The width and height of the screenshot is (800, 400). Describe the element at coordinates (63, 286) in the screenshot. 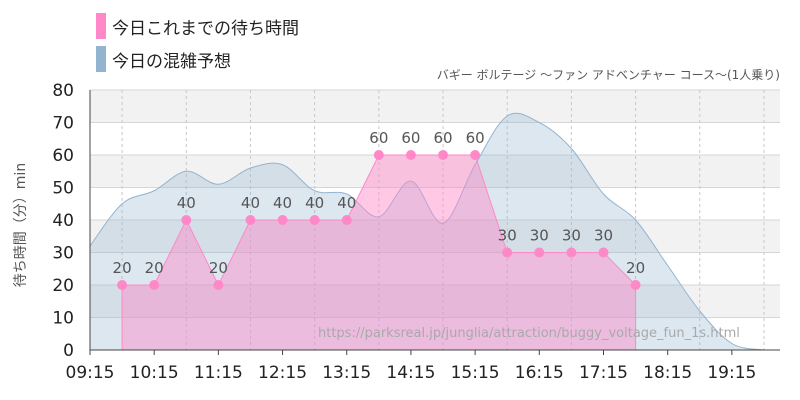

I see `y-tick-label: 20` at that location.